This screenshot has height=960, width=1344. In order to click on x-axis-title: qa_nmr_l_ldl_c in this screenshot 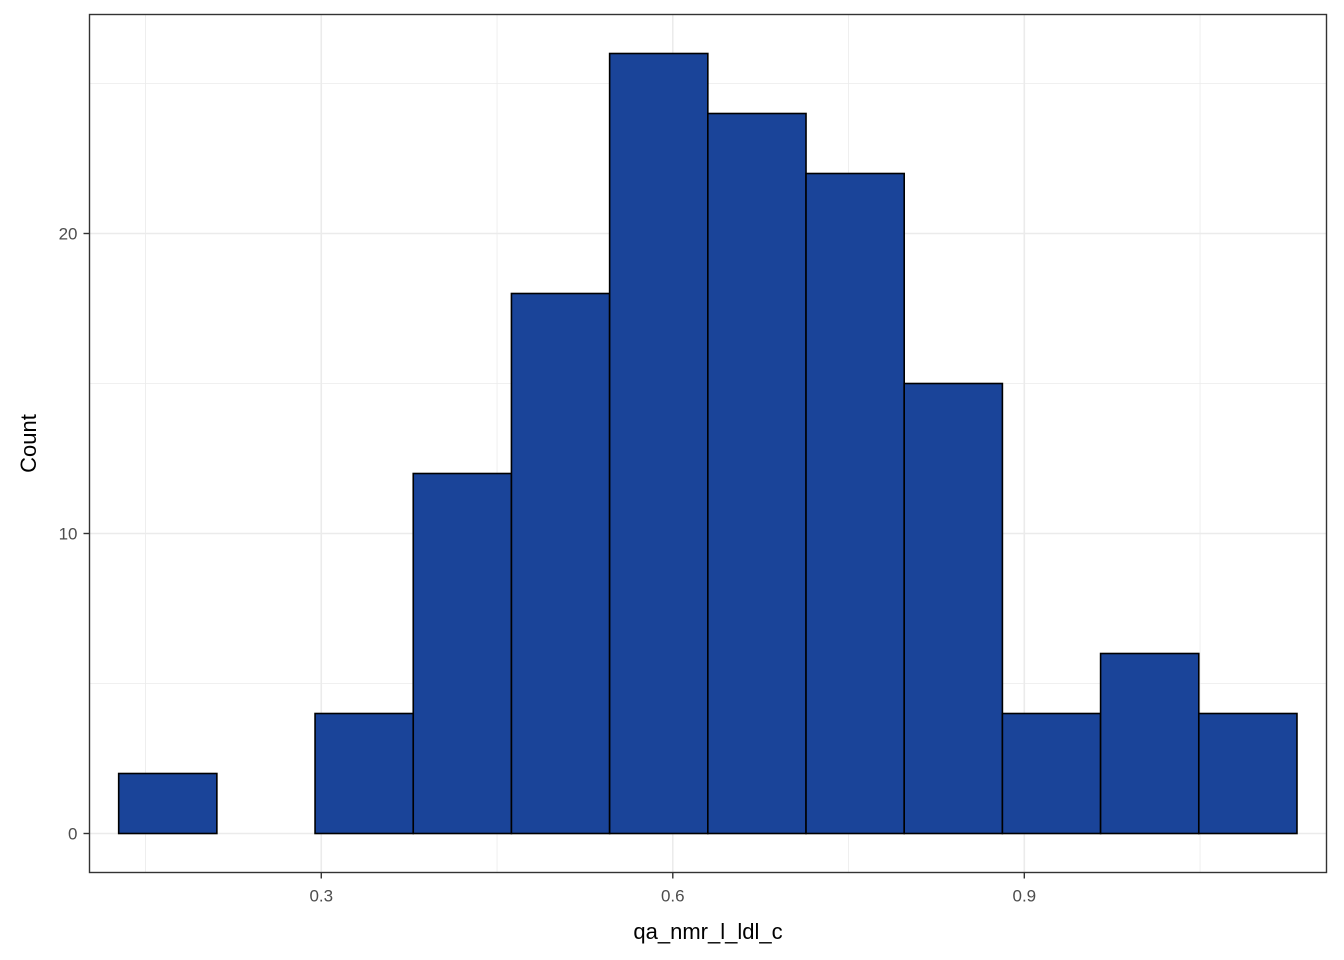, I will do `click(707, 931)`.